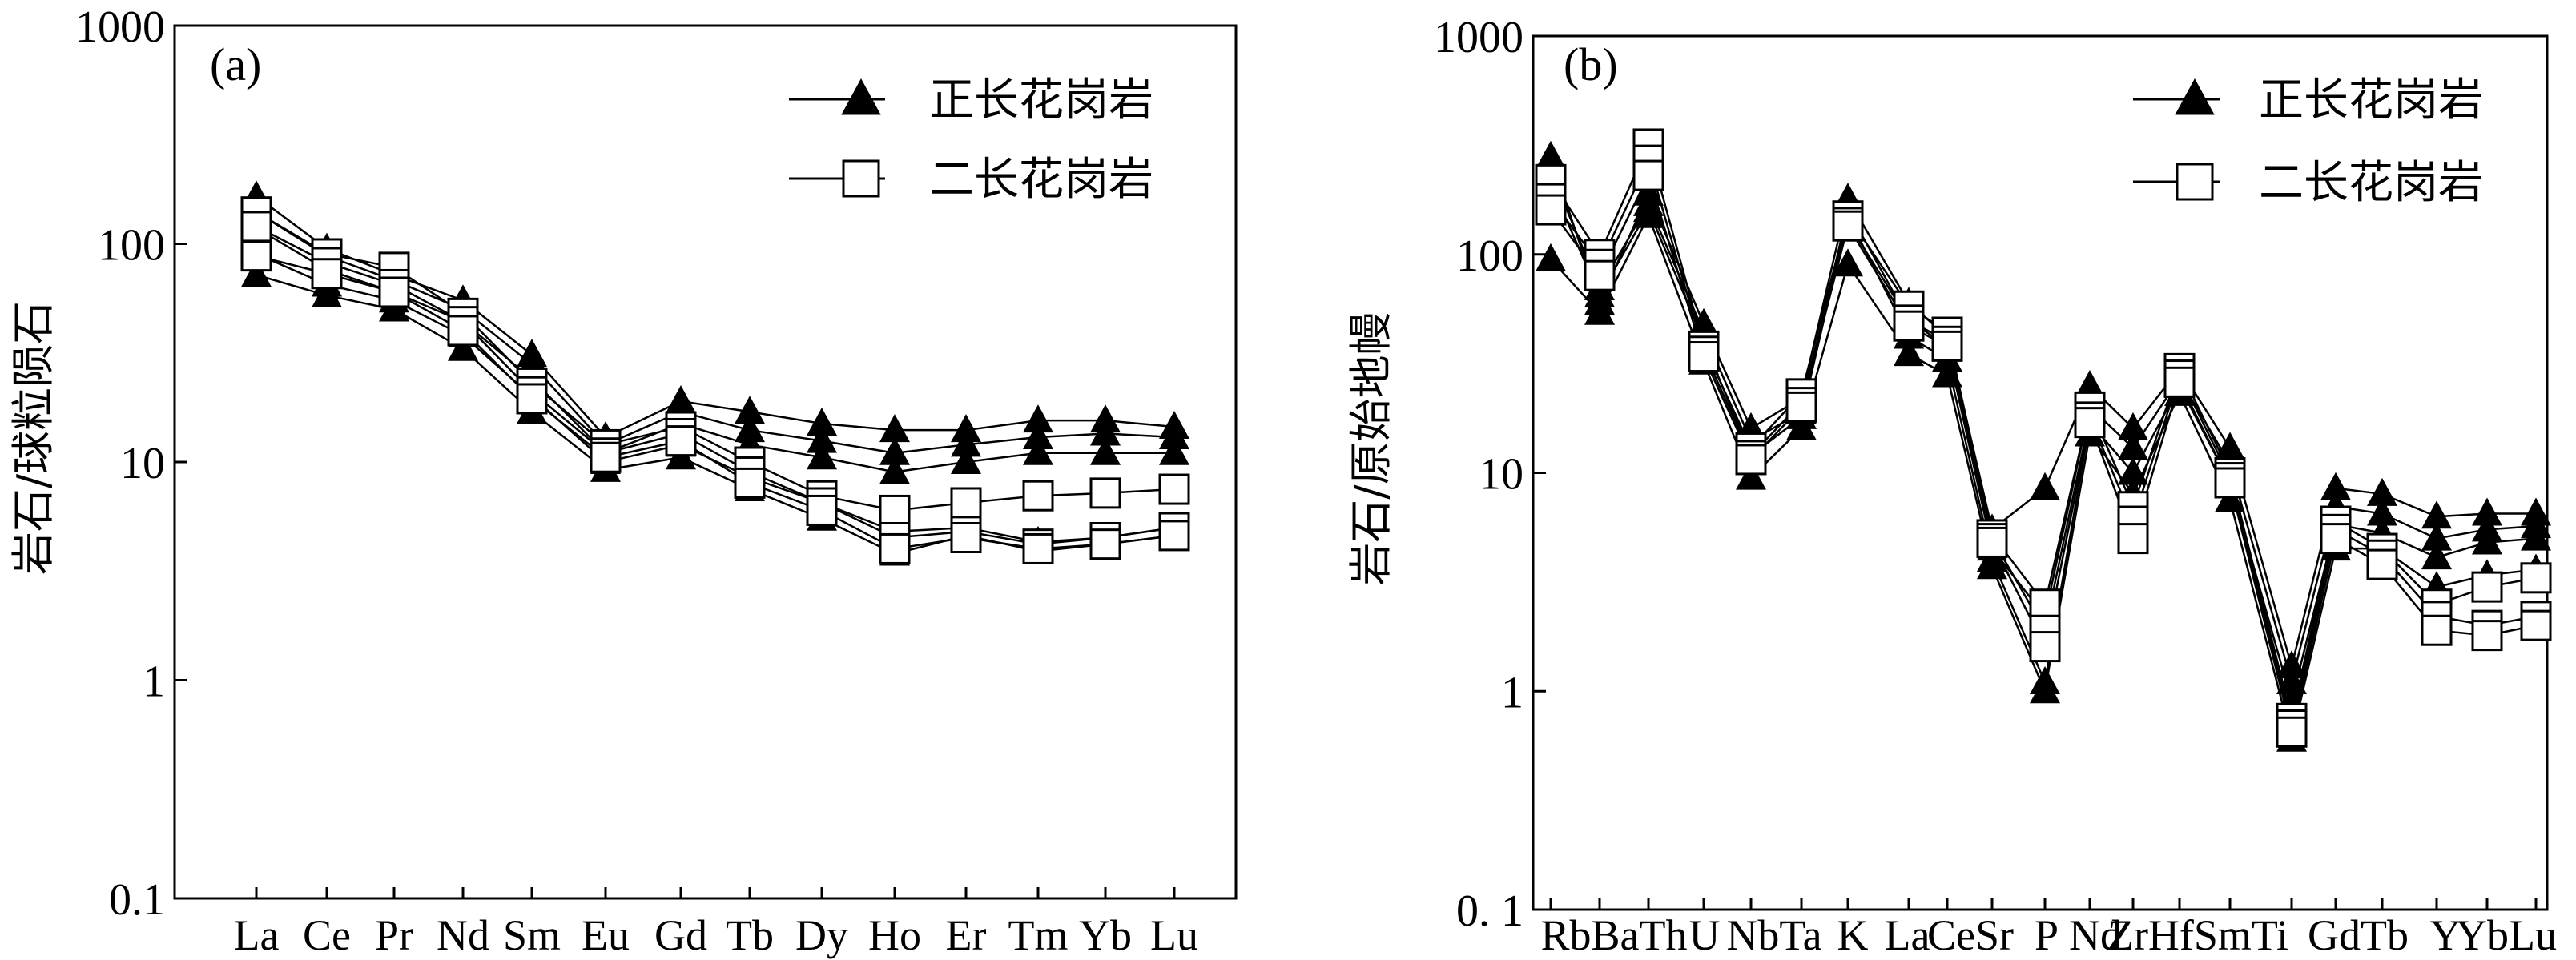 The image size is (2576, 960). What do you see at coordinates (1773, 935) in the screenshot?
I see `x-tick-label: NbTa` at bounding box center [1773, 935].